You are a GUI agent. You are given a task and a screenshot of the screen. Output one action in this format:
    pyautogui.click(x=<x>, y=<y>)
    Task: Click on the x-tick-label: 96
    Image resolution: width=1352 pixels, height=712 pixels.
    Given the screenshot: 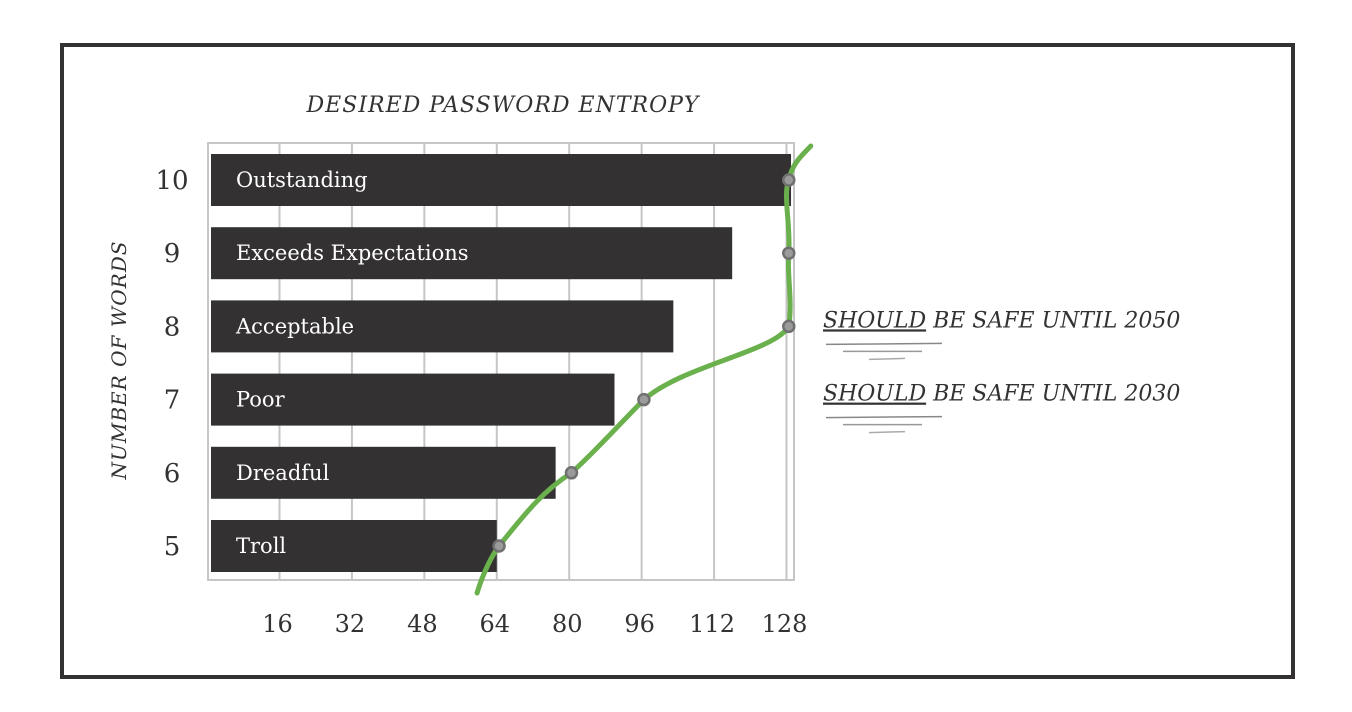 What is the action you would take?
    pyautogui.click(x=639, y=624)
    